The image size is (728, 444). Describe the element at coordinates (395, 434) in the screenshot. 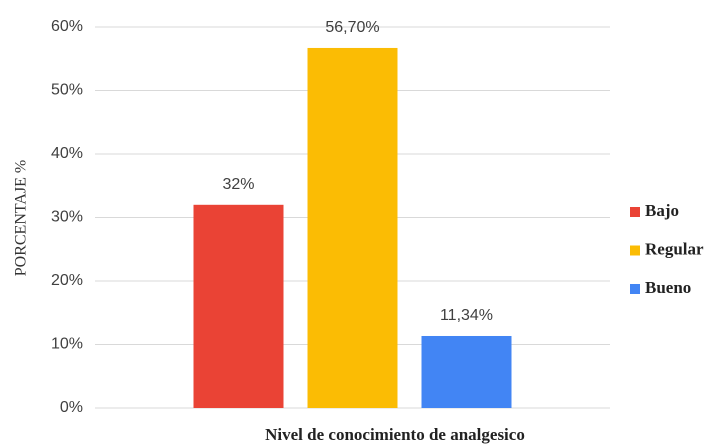

I see `x-axis-title: Nivel de conocimiento de analgesico` at that location.